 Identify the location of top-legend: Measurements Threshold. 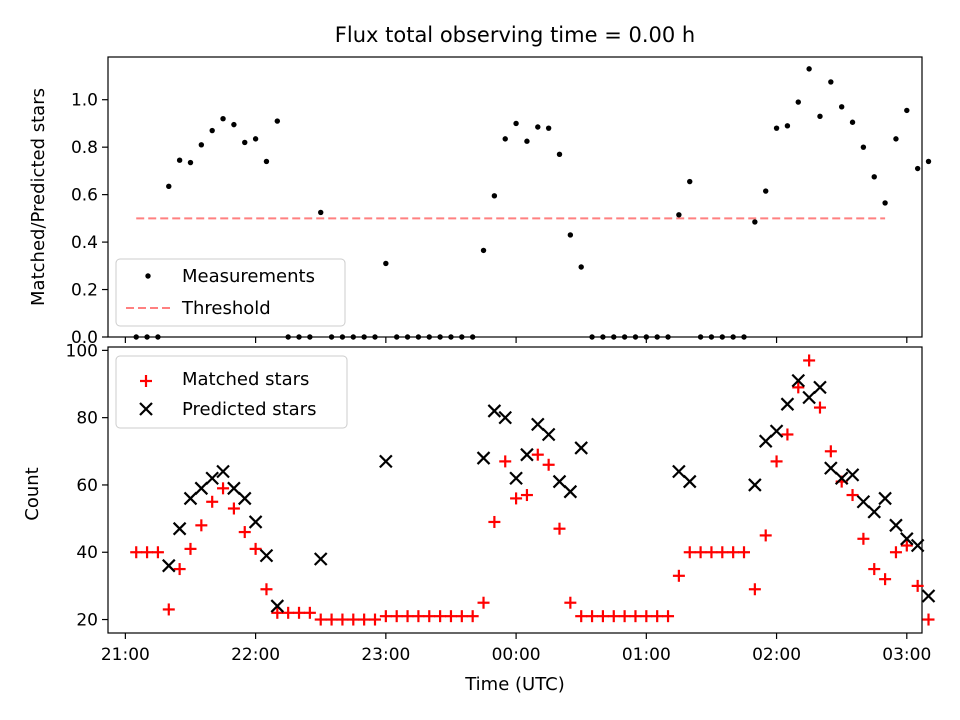
(230, 292).